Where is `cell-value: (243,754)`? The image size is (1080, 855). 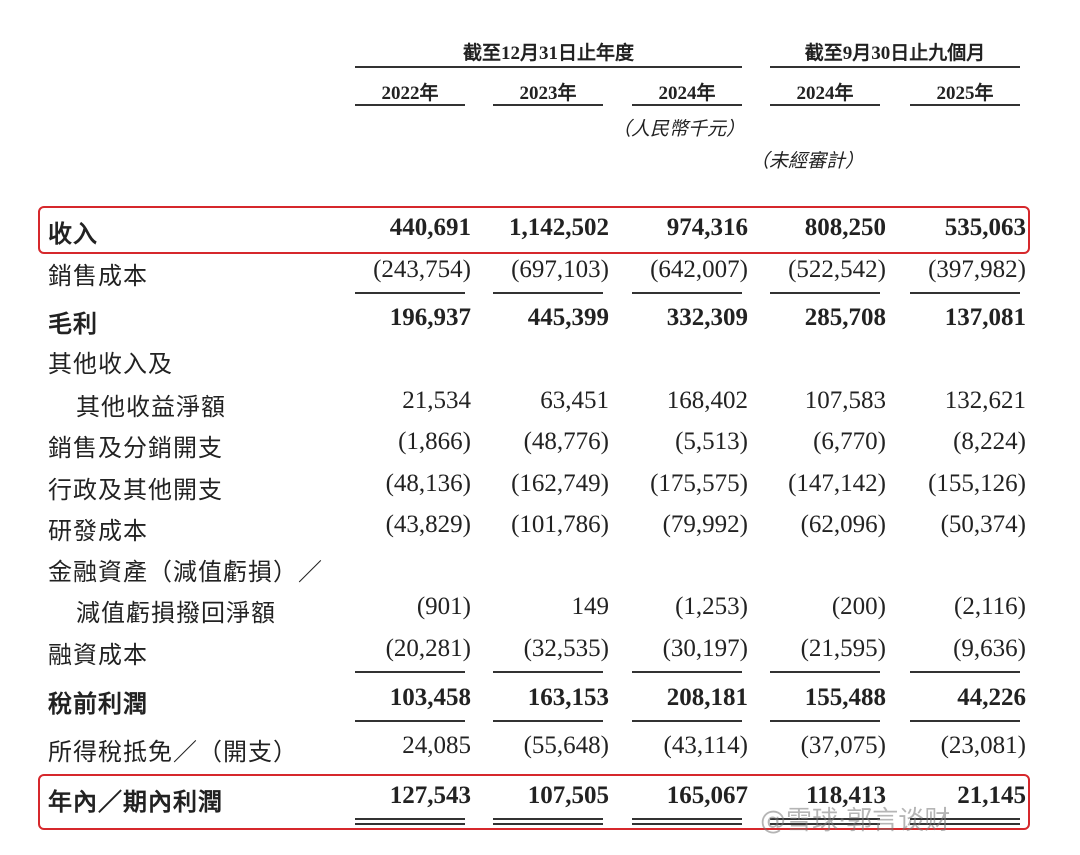
cell-value: (243,754) is located at coordinates (422, 269).